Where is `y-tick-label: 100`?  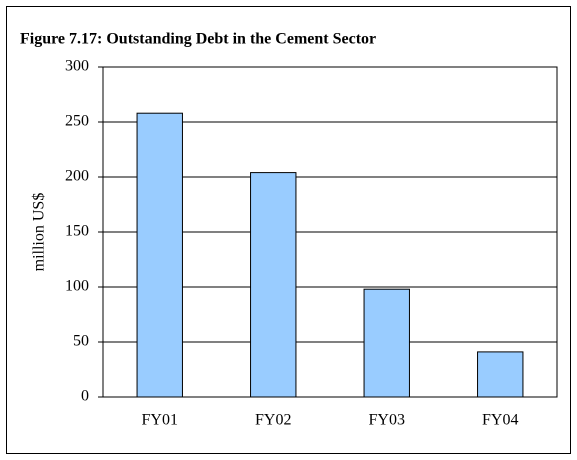
y-tick-label: 100 is located at coordinates (77, 286).